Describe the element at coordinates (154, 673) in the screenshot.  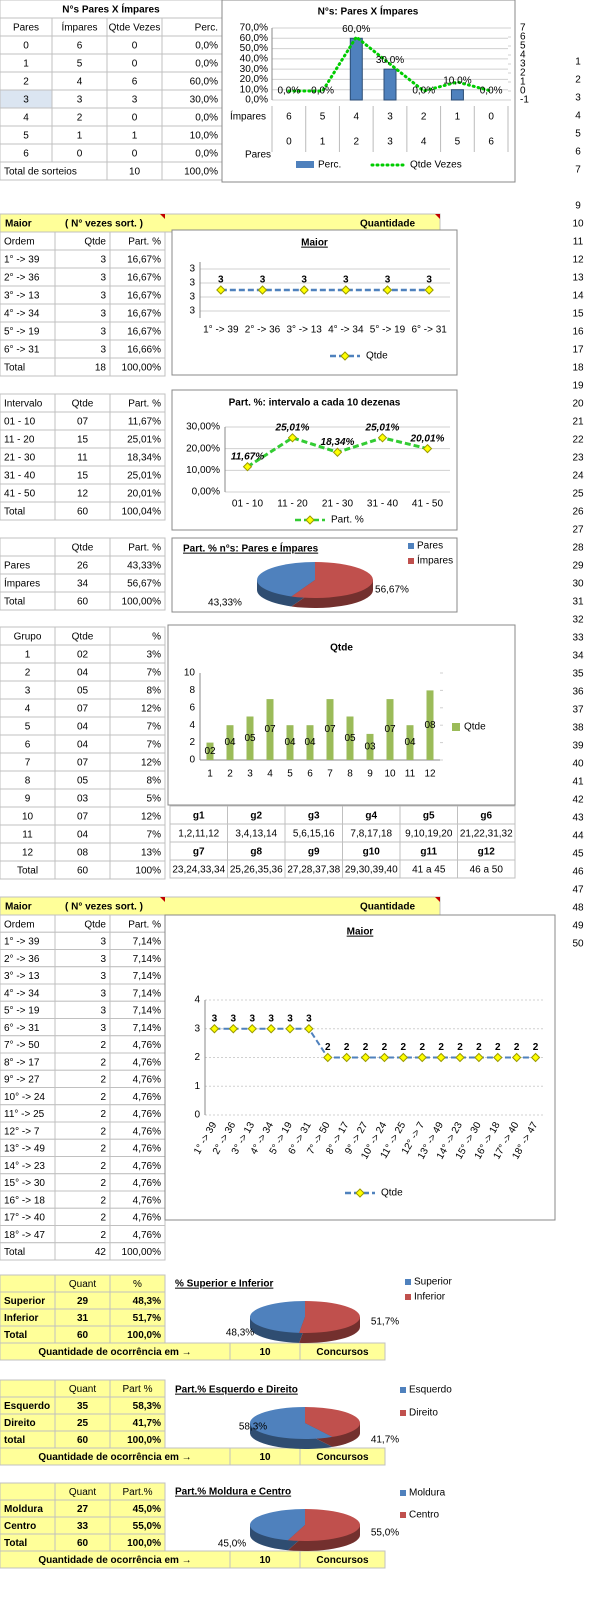
I see `cell-text: 7%` at that location.